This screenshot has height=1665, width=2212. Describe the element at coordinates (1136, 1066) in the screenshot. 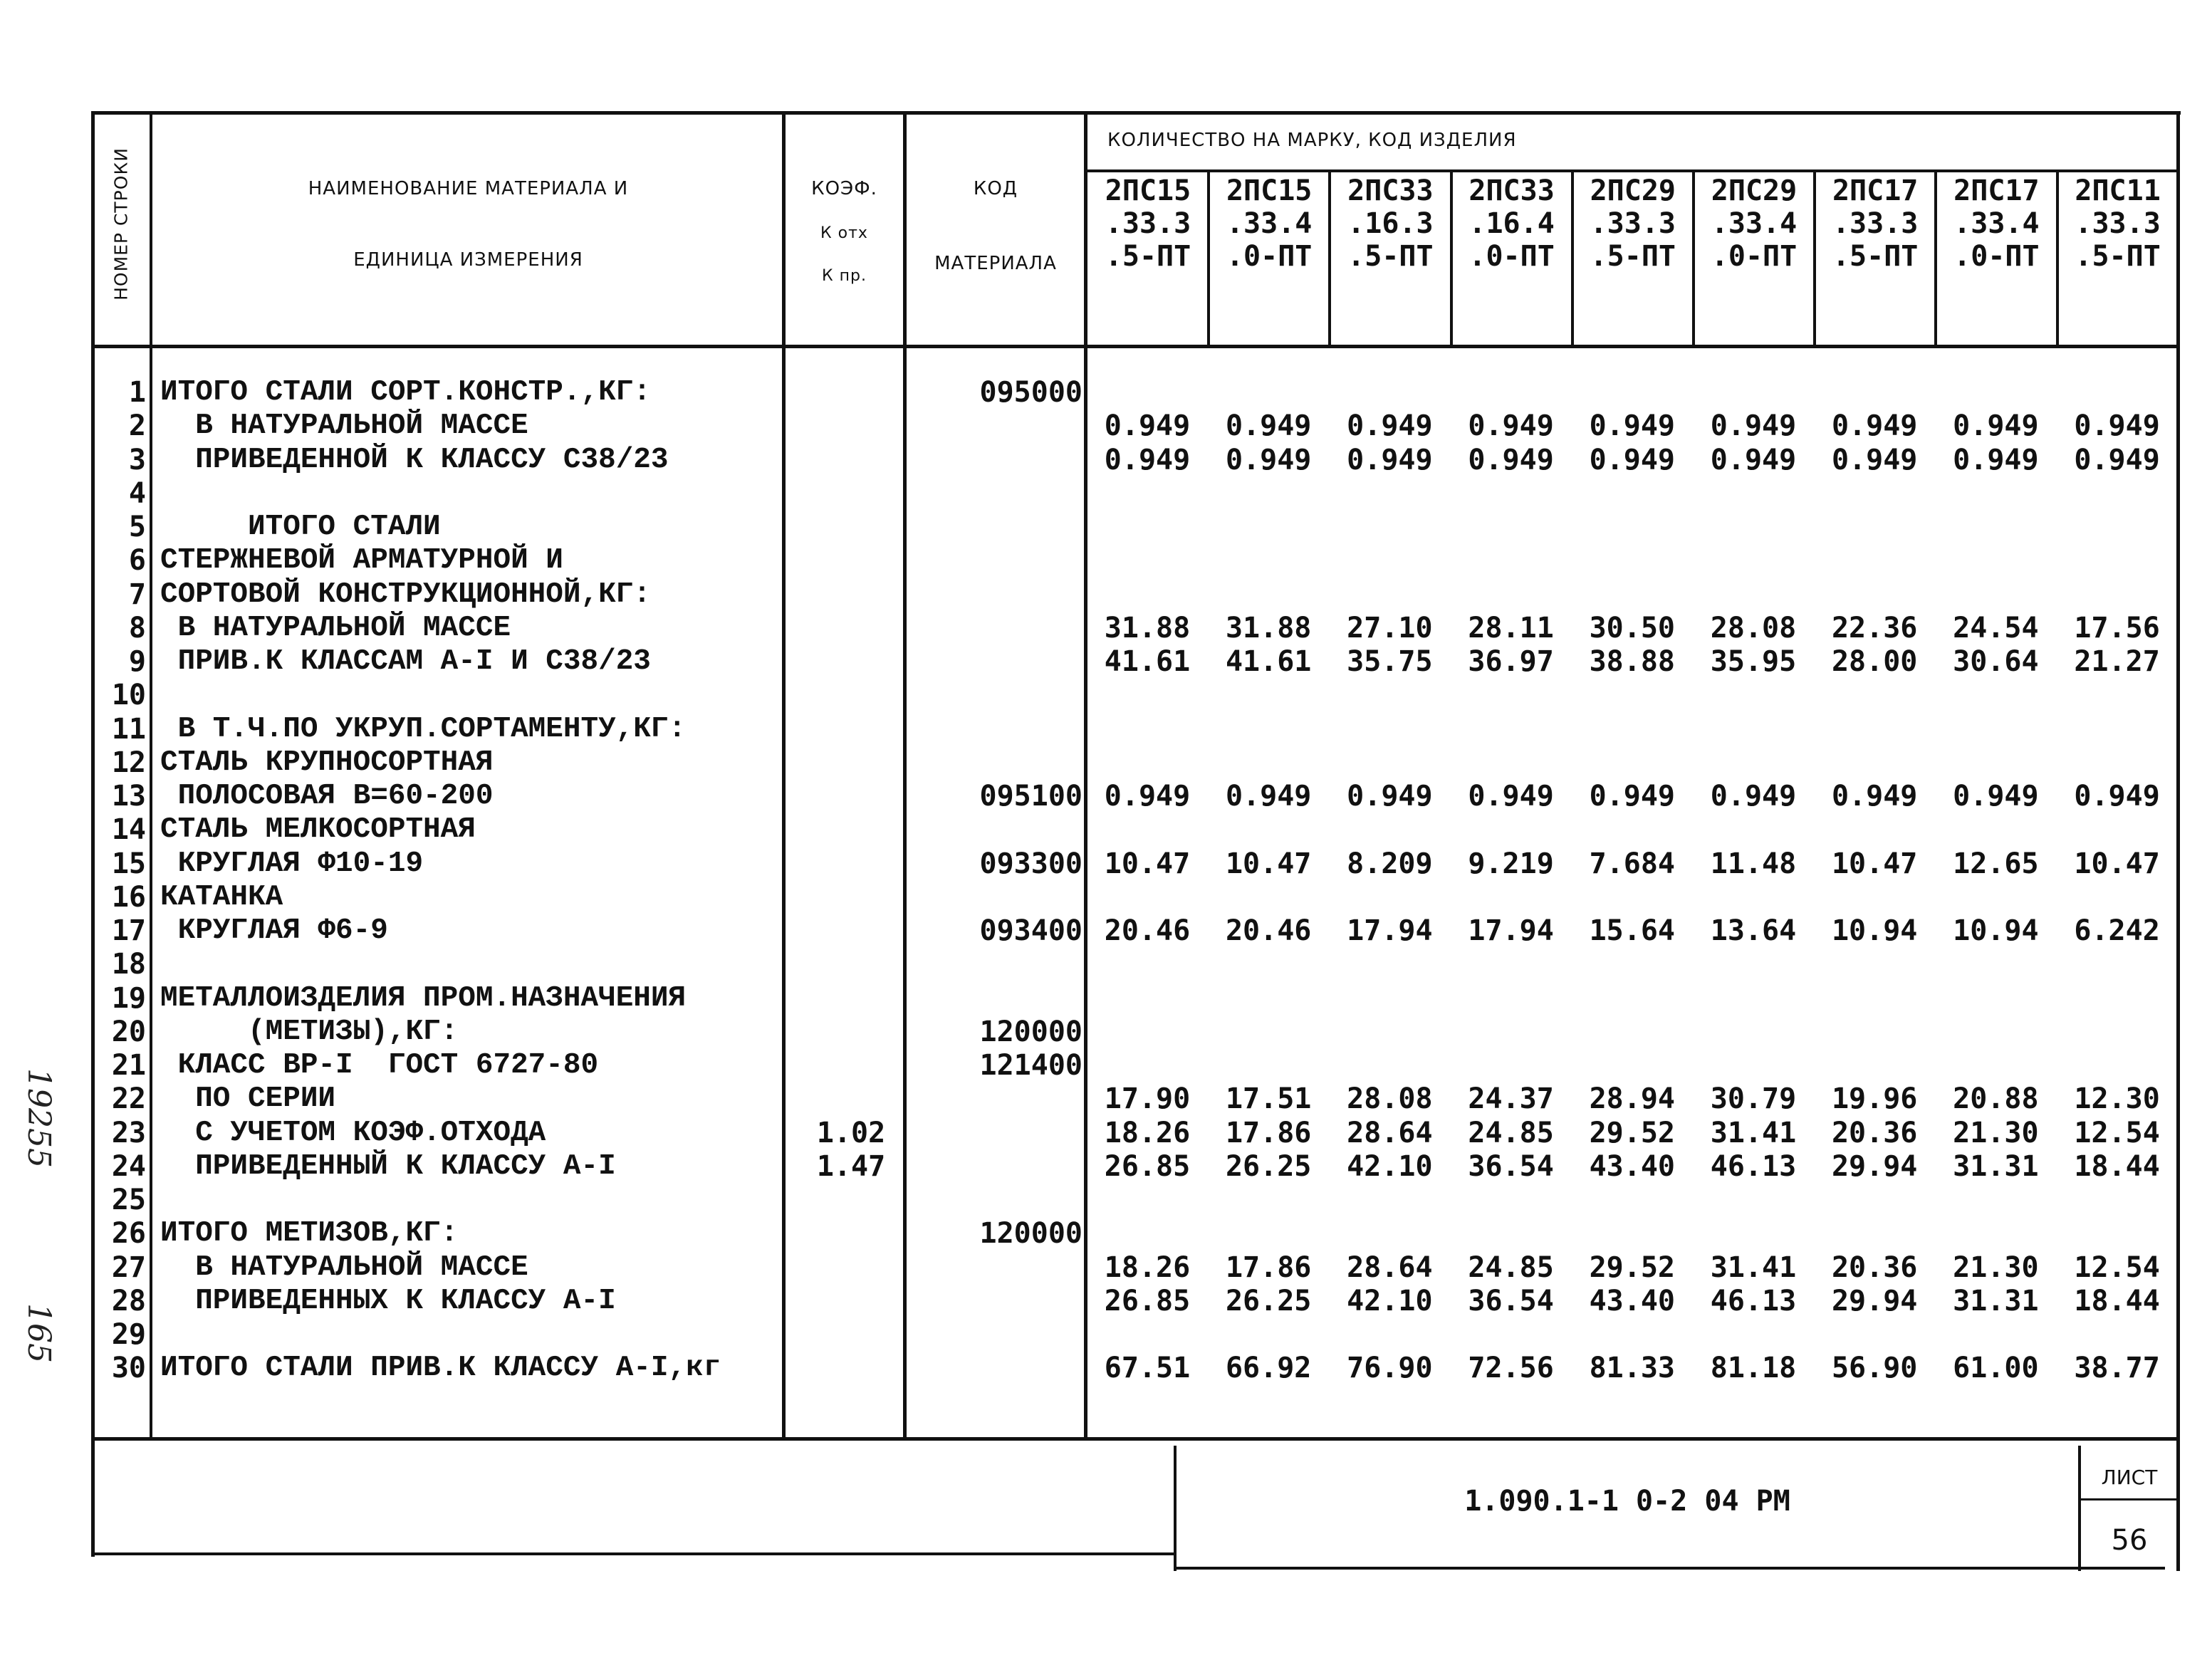

I see `table-row: 21 КЛАСС ВР-I ГОСТ 6727-80 121400` at that location.